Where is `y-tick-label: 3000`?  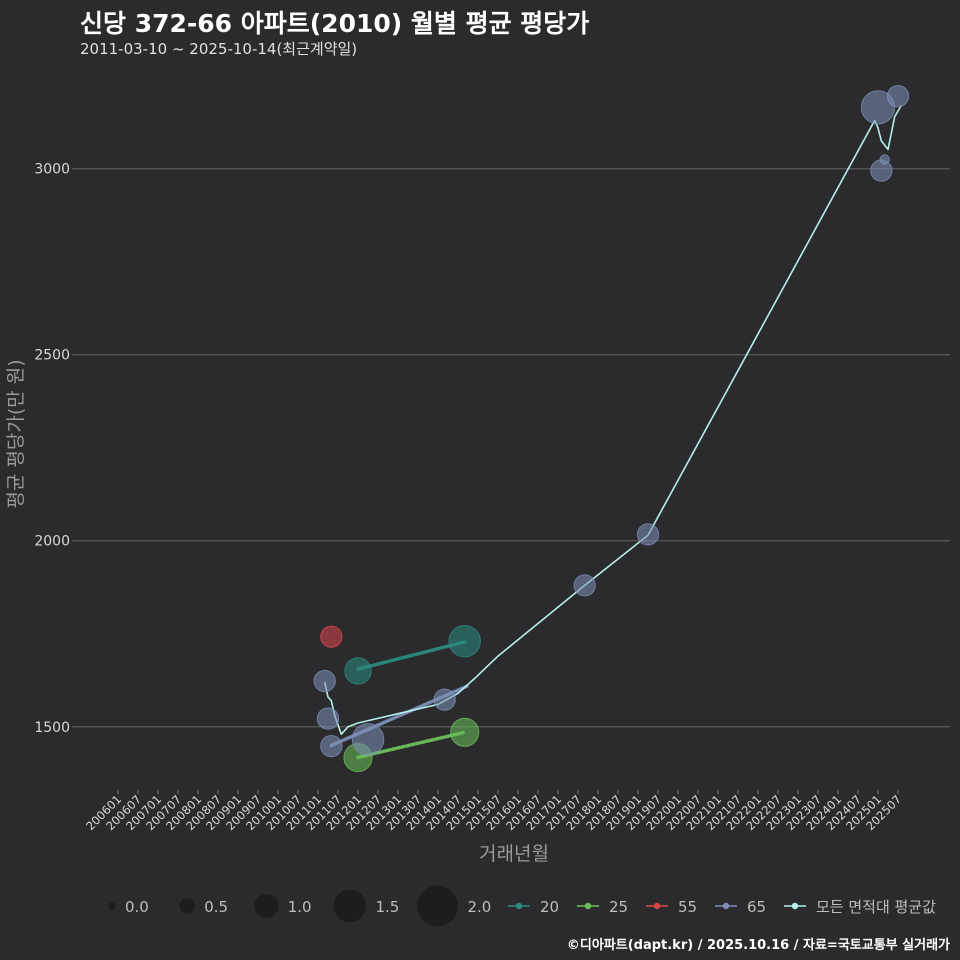 y-tick-label: 3000 is located at coordinates (52, 170).